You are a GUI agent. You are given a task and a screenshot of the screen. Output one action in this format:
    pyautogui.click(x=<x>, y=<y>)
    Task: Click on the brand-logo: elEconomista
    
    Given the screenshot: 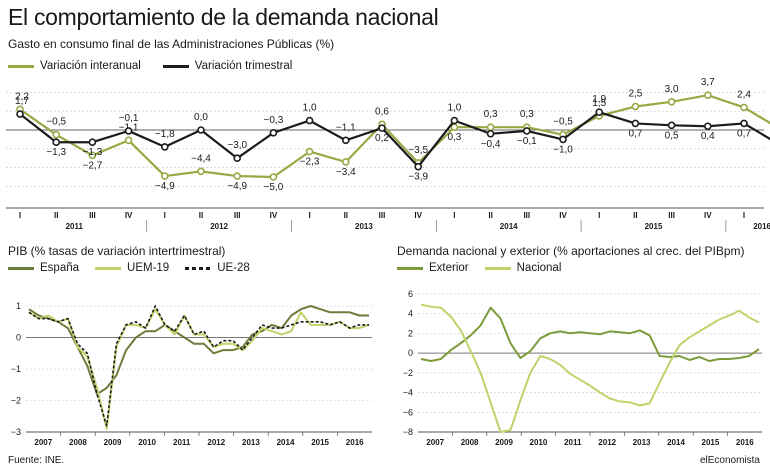 What is the action you would take?
    pyautogui.click(x=729, y=460)
    